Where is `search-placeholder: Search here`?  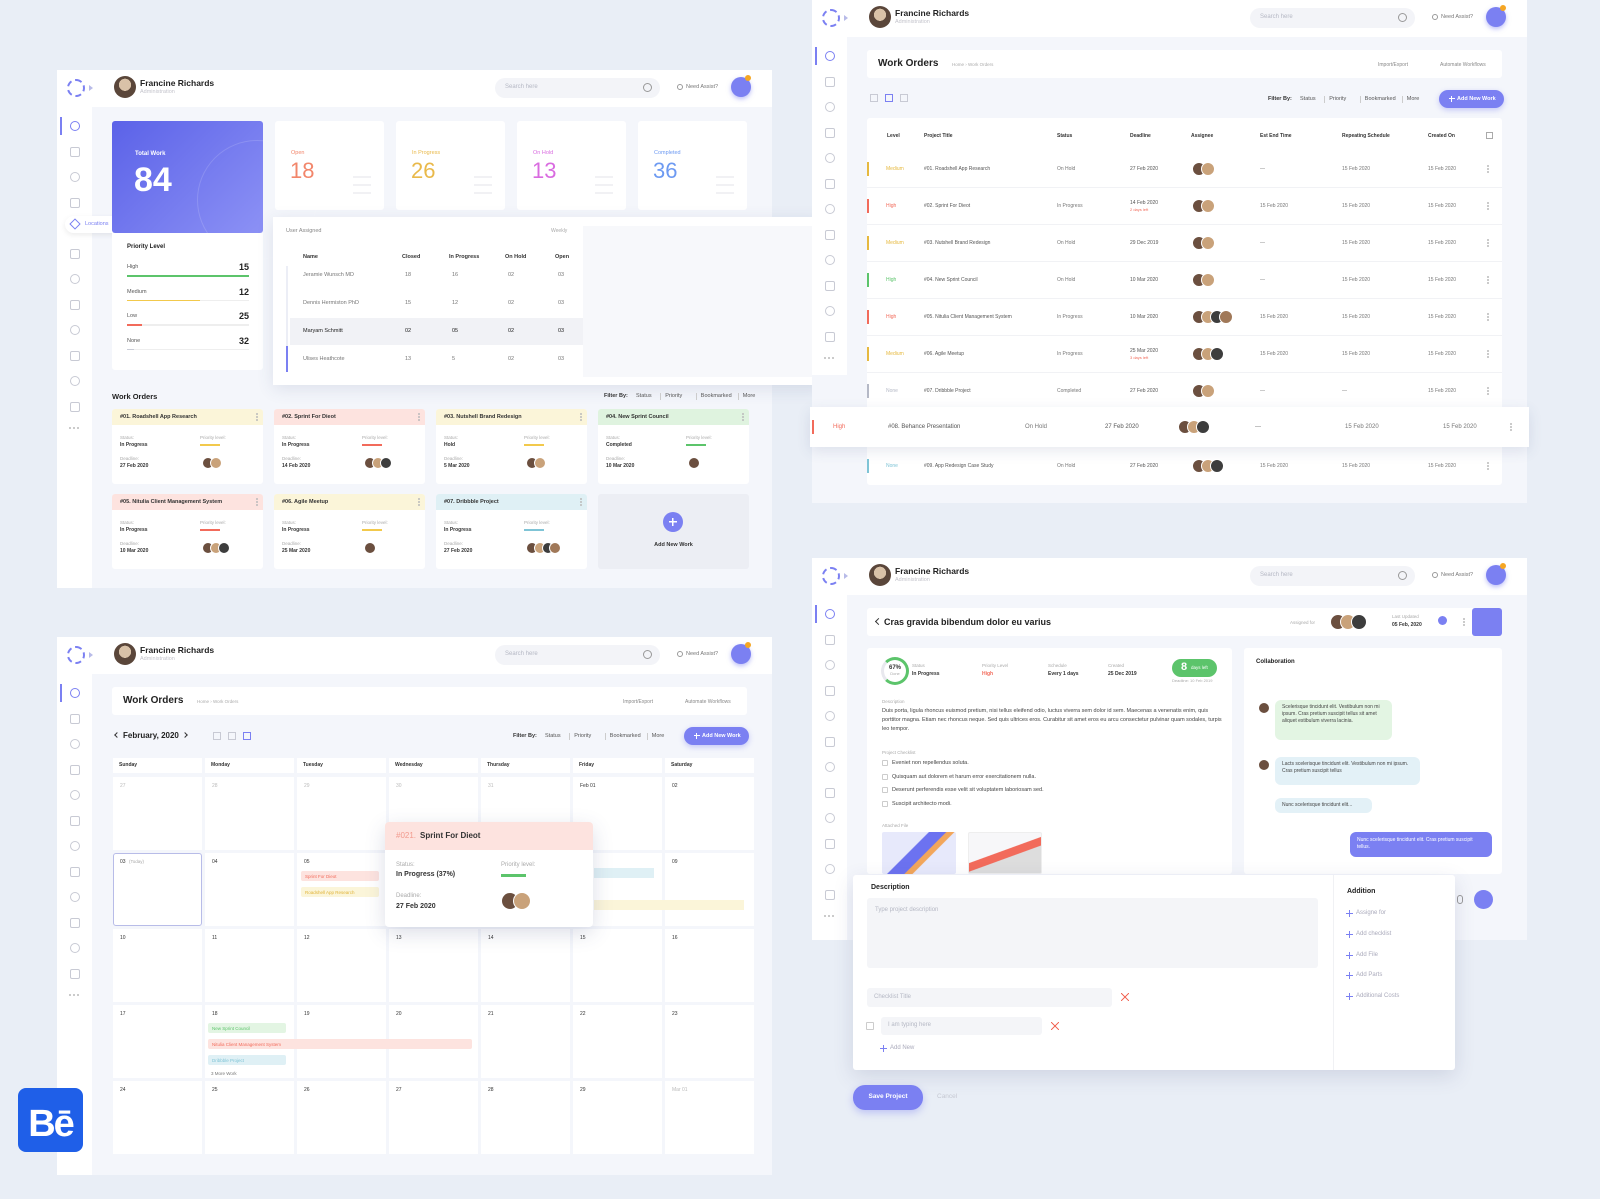
search-placeholder: Search here is located at coordinates (521, 87).